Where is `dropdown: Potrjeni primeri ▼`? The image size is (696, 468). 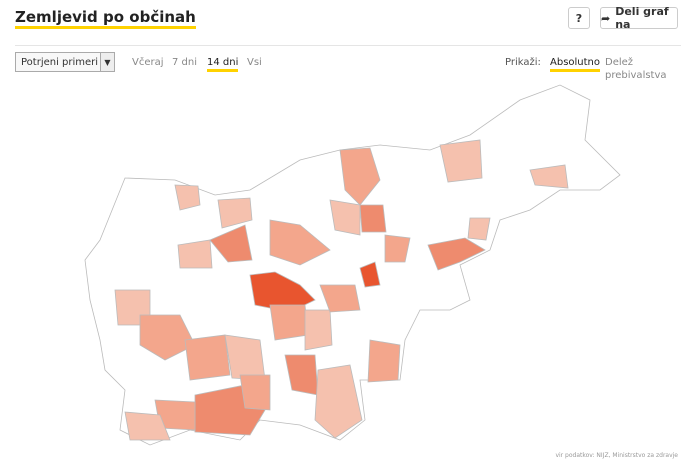
dropdown: Potrjeni primeri ▼ is located at coordinates (65, 62).